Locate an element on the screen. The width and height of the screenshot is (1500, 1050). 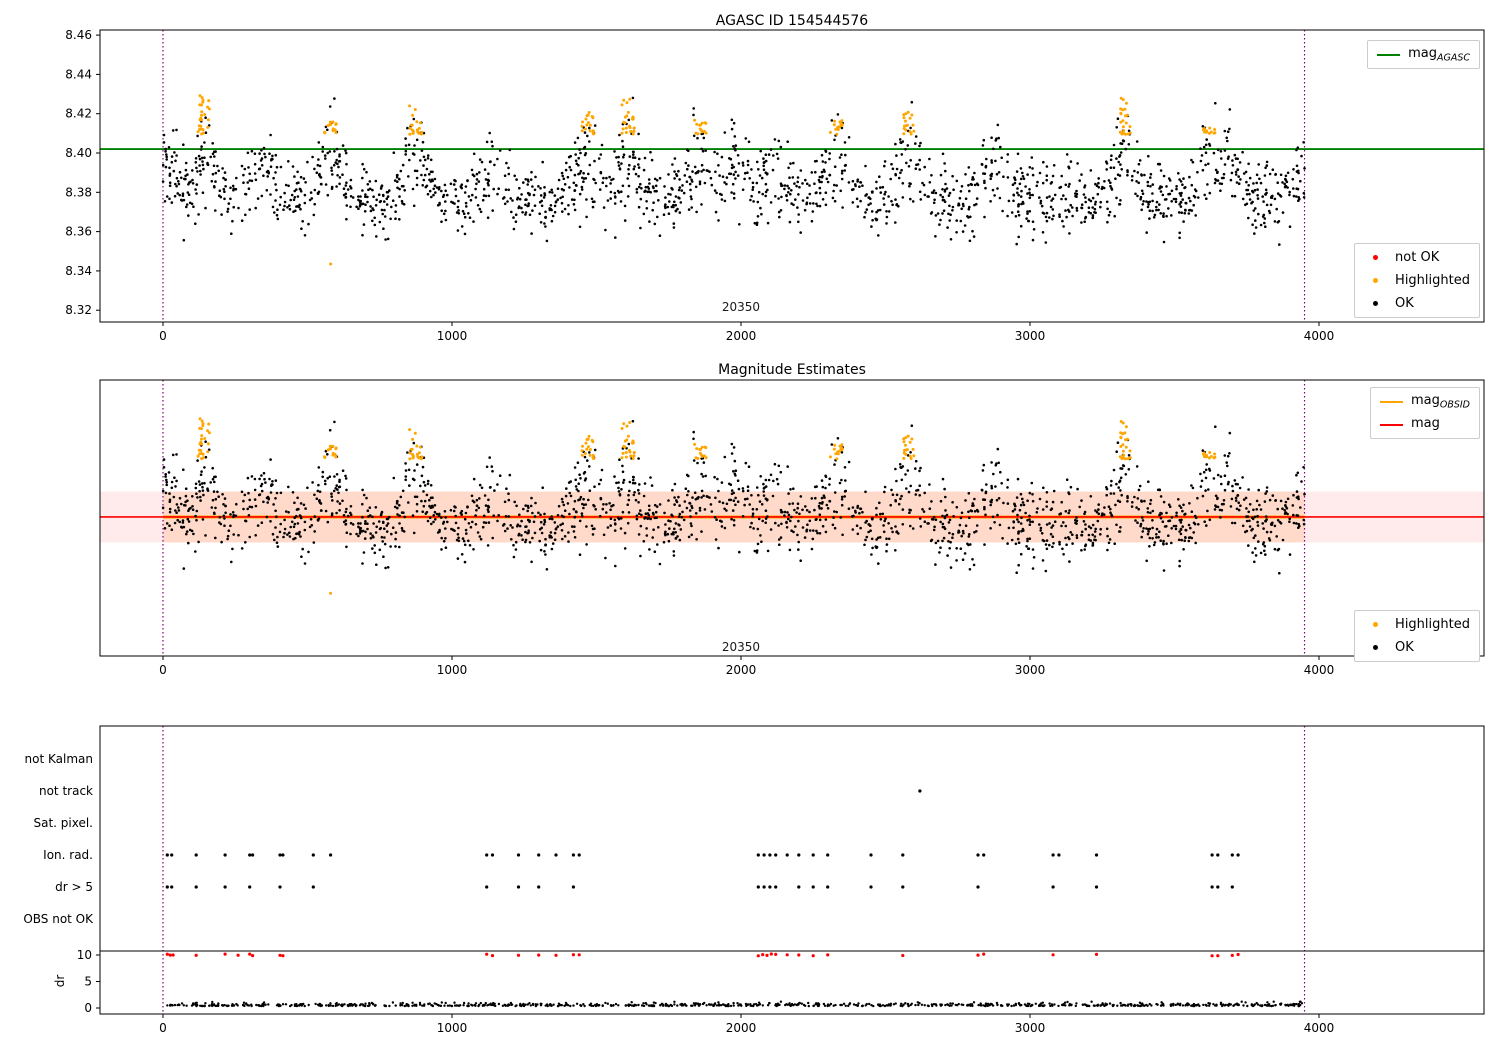
legend-row-mag-agasc: magAGASC is located at coordinates (1423, 54).